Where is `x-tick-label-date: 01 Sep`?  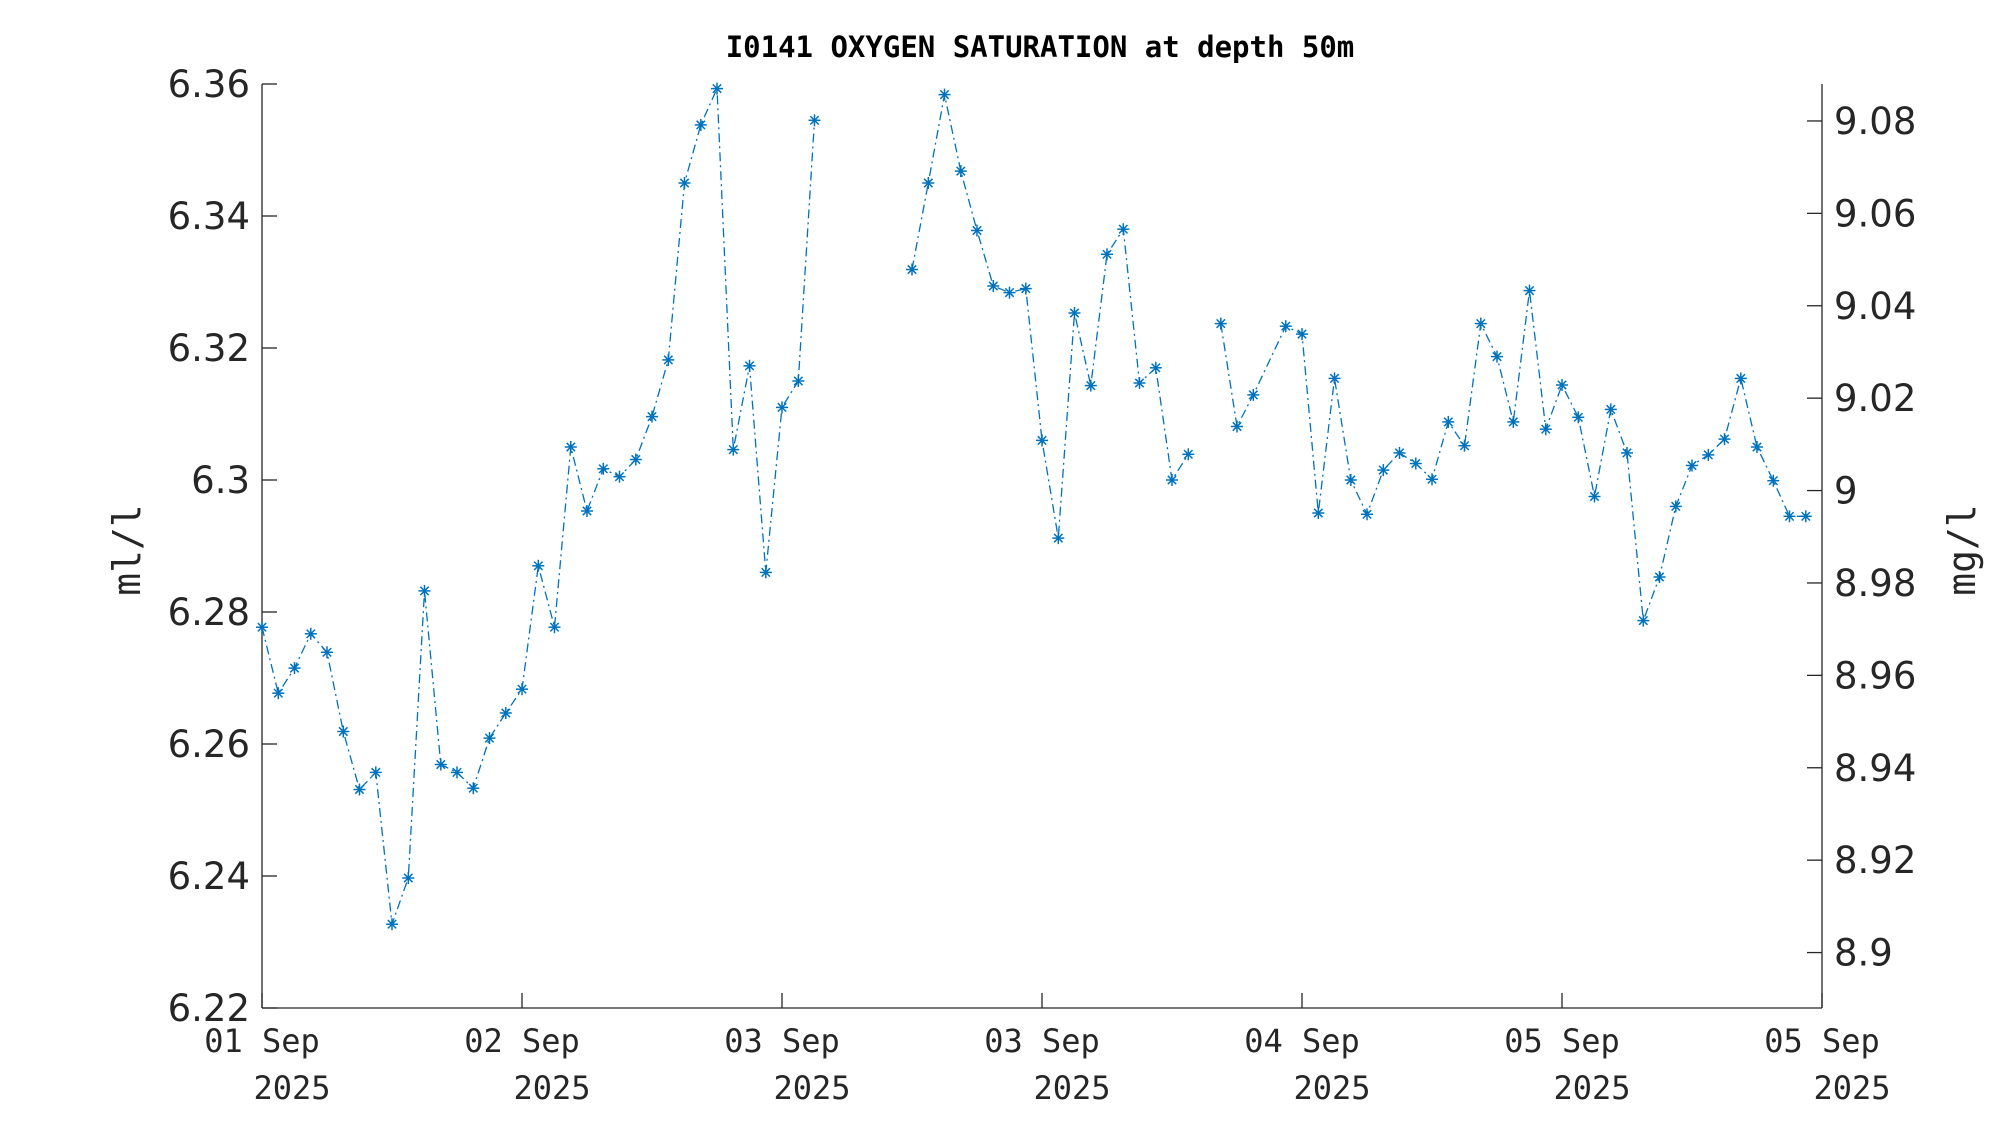 x-tick-label-date: 01 Sep is located at coordinates (262, 1041).